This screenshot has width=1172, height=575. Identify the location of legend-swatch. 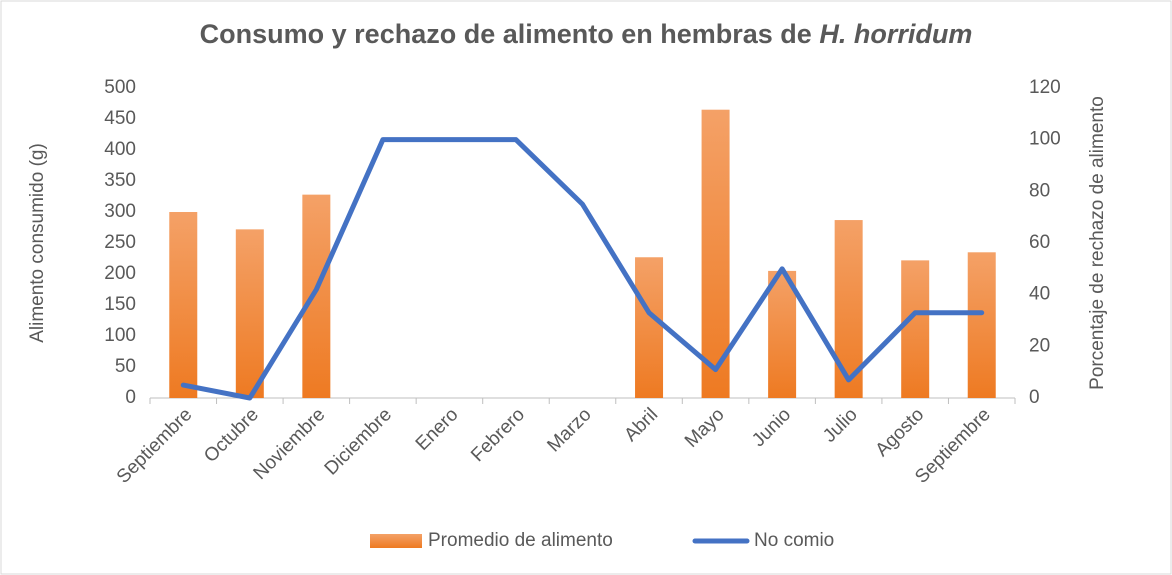
(396, 541).